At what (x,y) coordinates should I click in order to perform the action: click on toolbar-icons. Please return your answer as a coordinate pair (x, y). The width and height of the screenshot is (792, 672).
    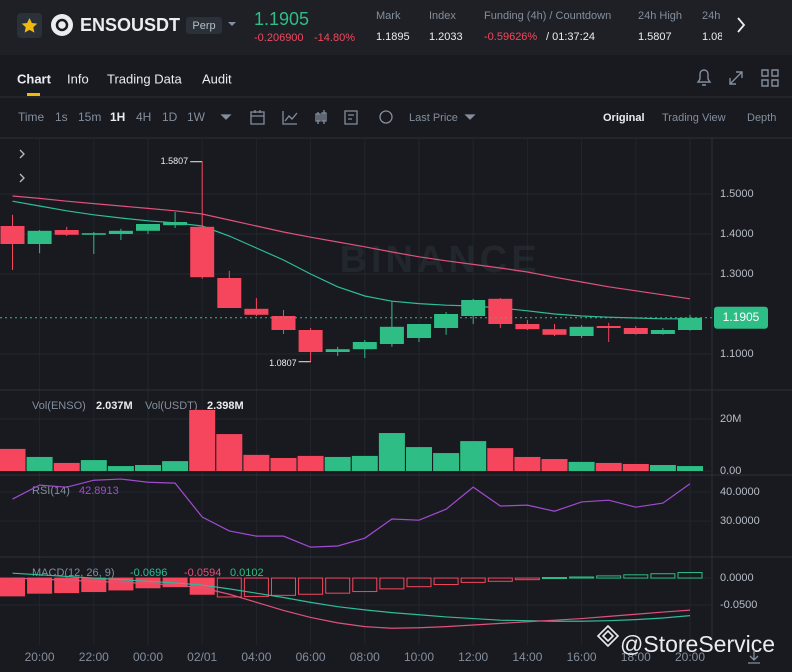
    Looking at the image, I should click on (348, 117).